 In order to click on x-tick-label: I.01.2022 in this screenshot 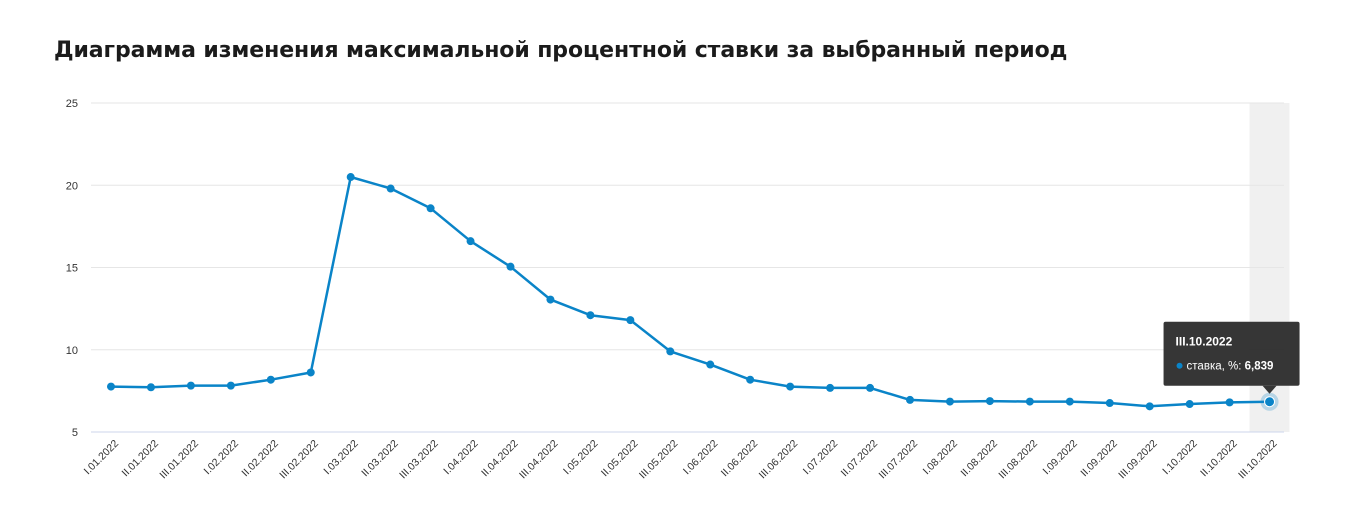, I will do `click(102, 458)`.